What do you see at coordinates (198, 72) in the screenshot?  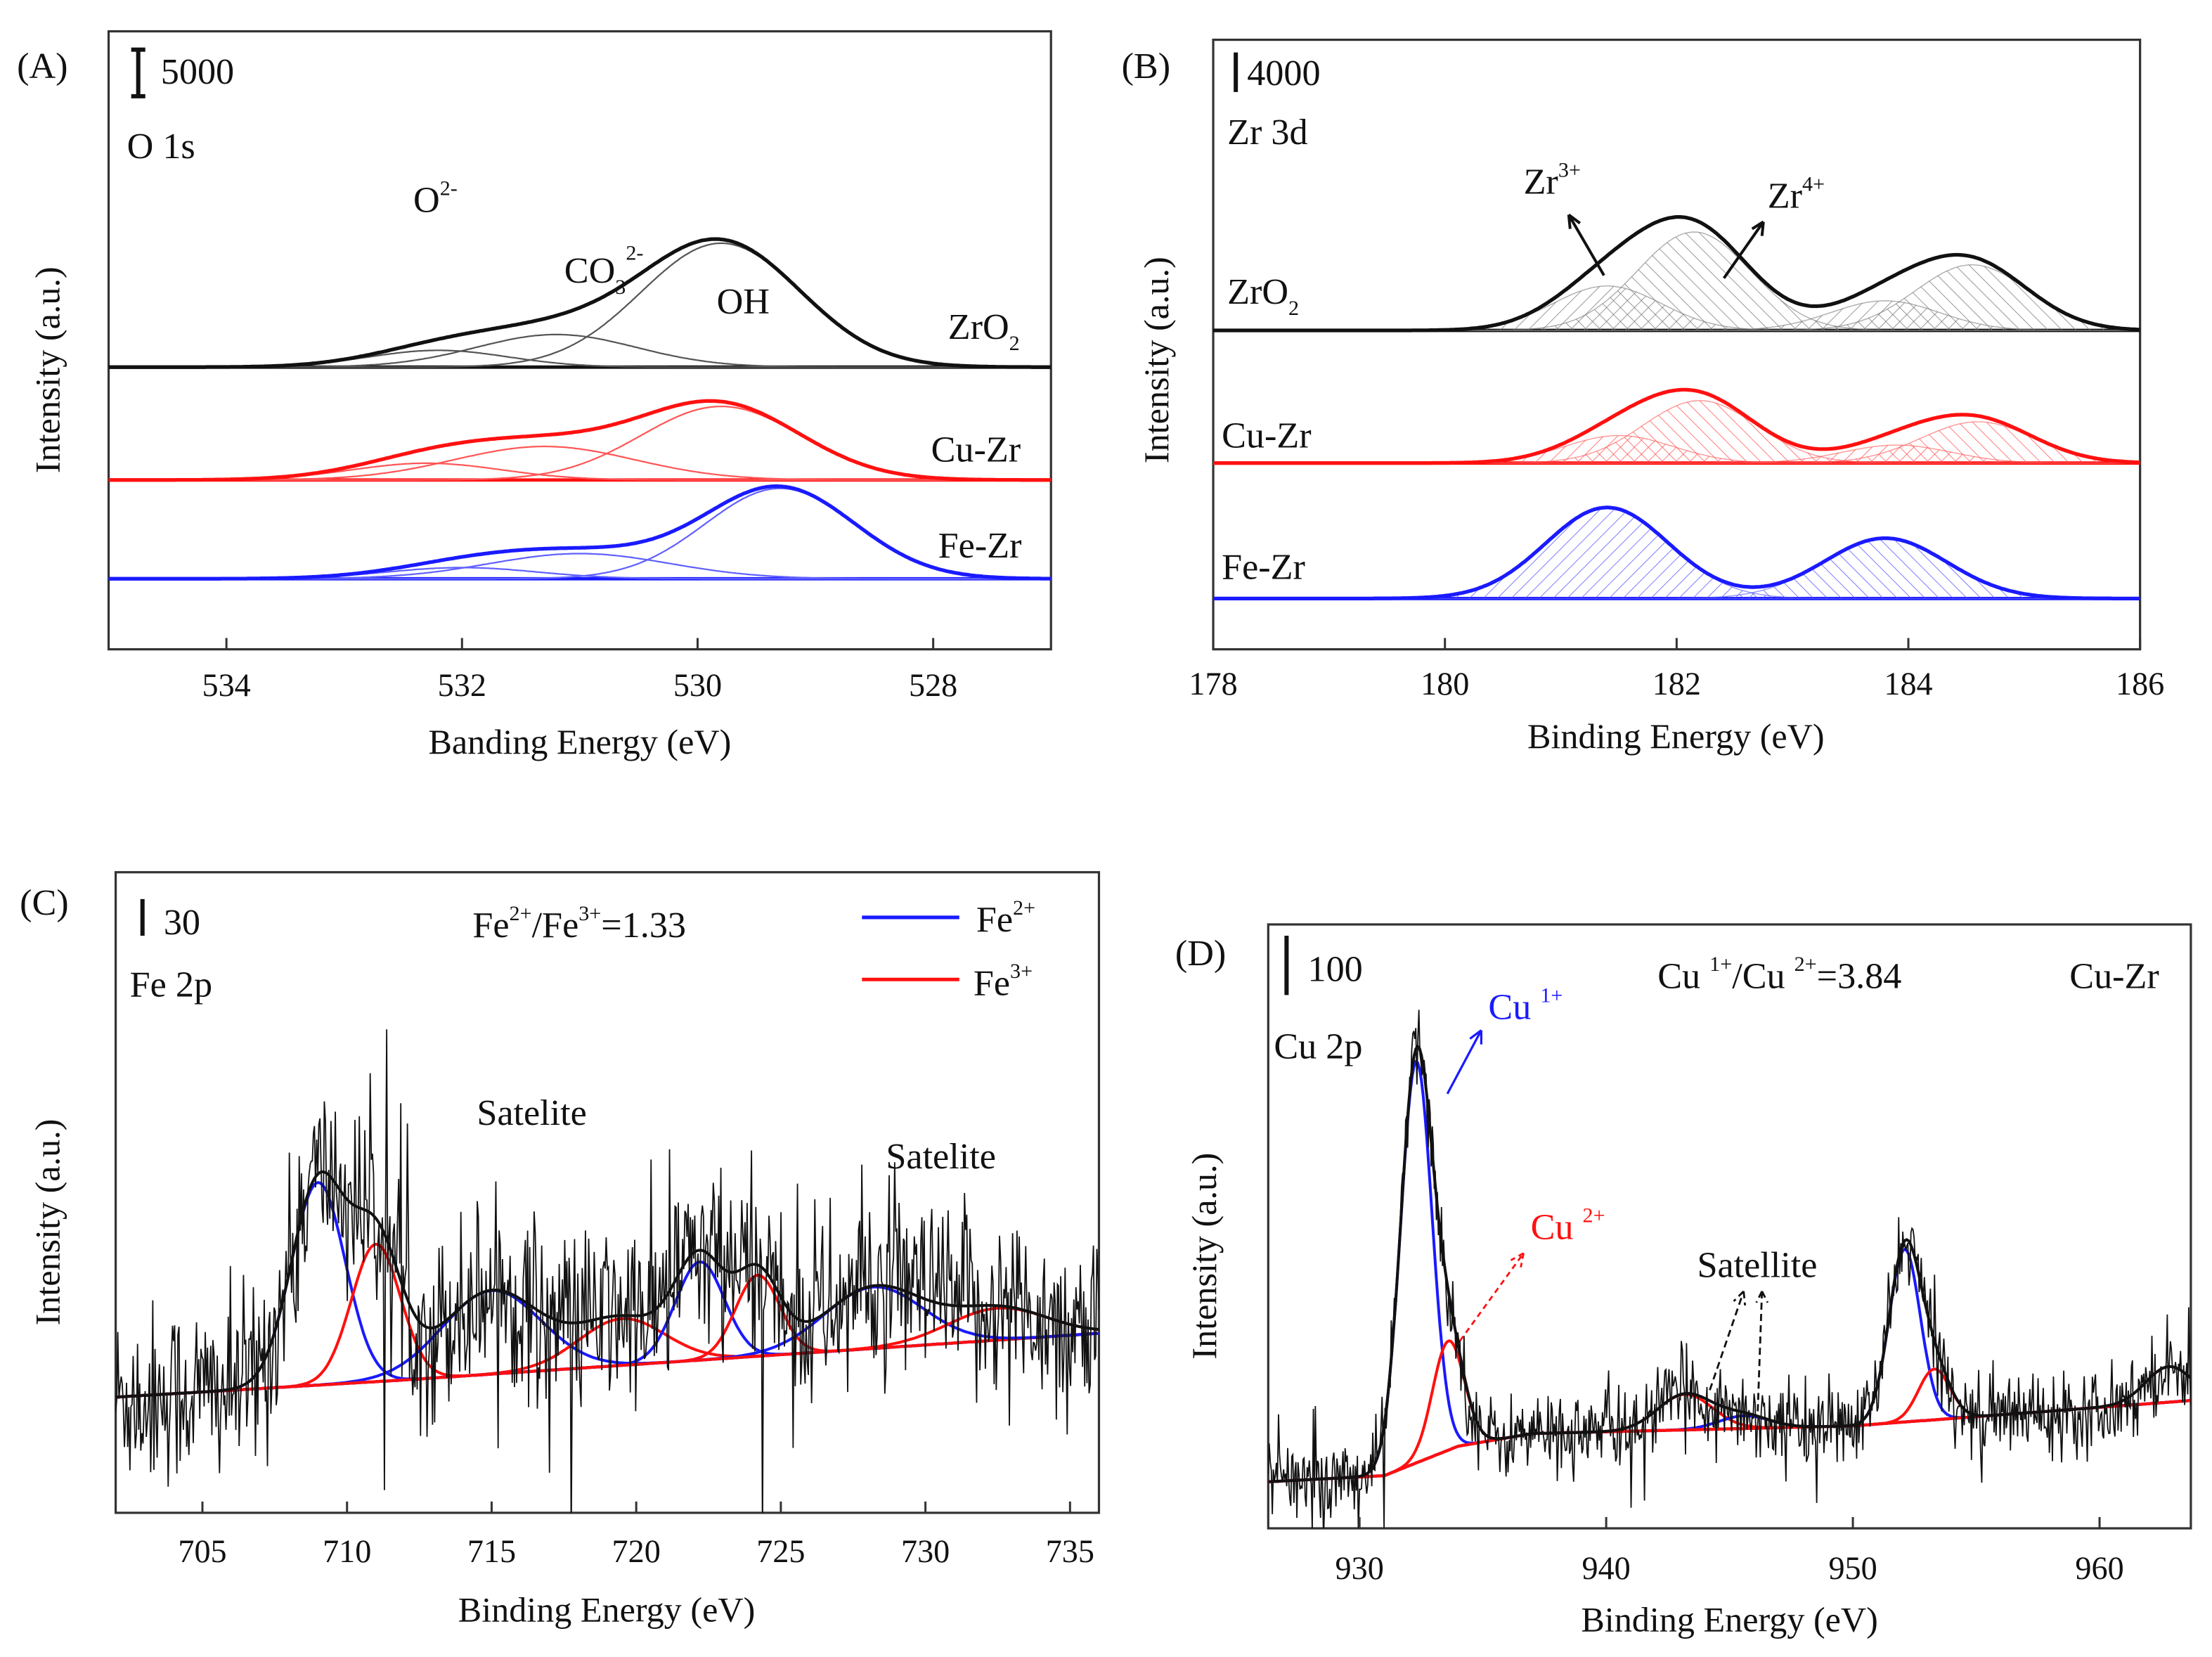 I see `panel-a-scale-label: 5000` at bounding box center [198, 72].